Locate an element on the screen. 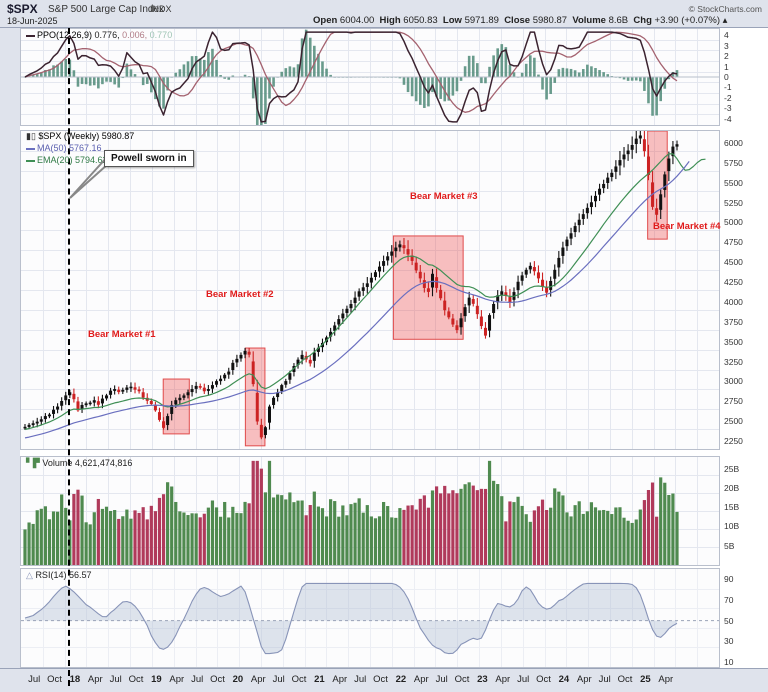 The image size is (768, 692). volume-plot is located at coordinates (370, 511).